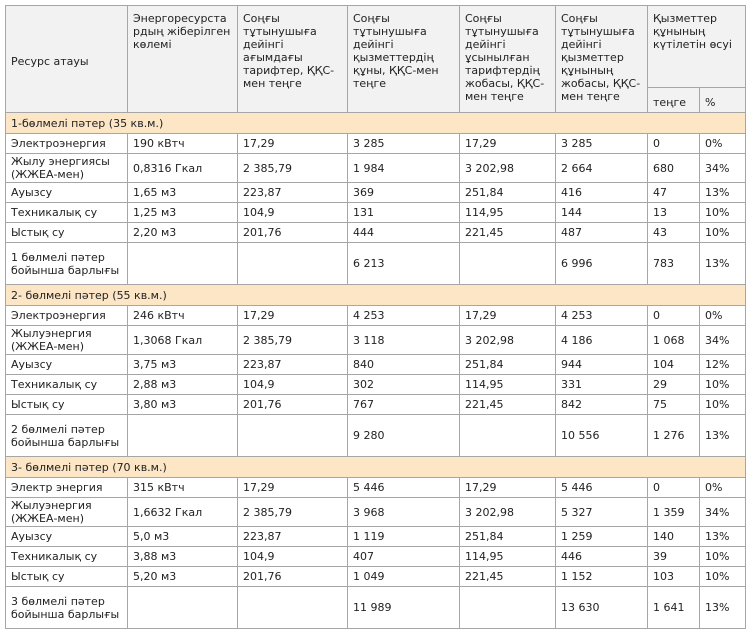 This screenshot has height=629, width=750. Describe the element at coordinates (292, 536) in the screenshot. I see `table-cell: 223,87` at that location.